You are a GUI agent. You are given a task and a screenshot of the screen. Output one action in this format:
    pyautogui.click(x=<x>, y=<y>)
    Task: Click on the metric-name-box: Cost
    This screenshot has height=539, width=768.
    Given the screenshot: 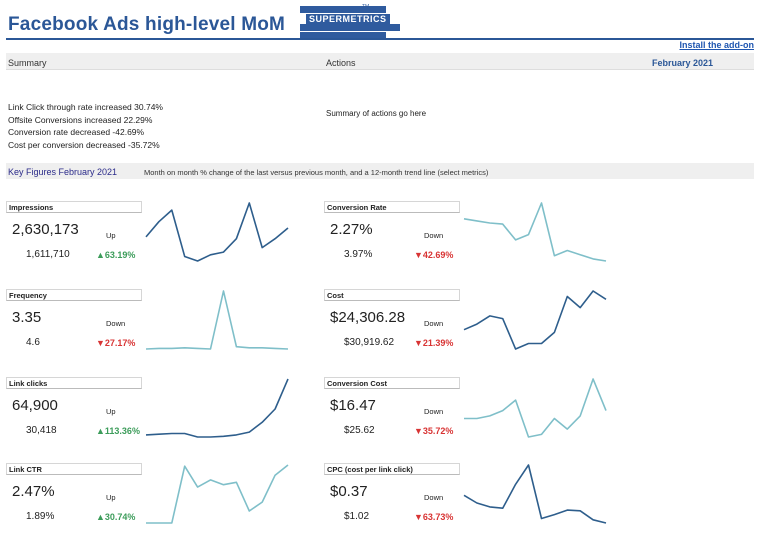 What is the action you would take?
    pyautogui.click(x=392, y=295)
    